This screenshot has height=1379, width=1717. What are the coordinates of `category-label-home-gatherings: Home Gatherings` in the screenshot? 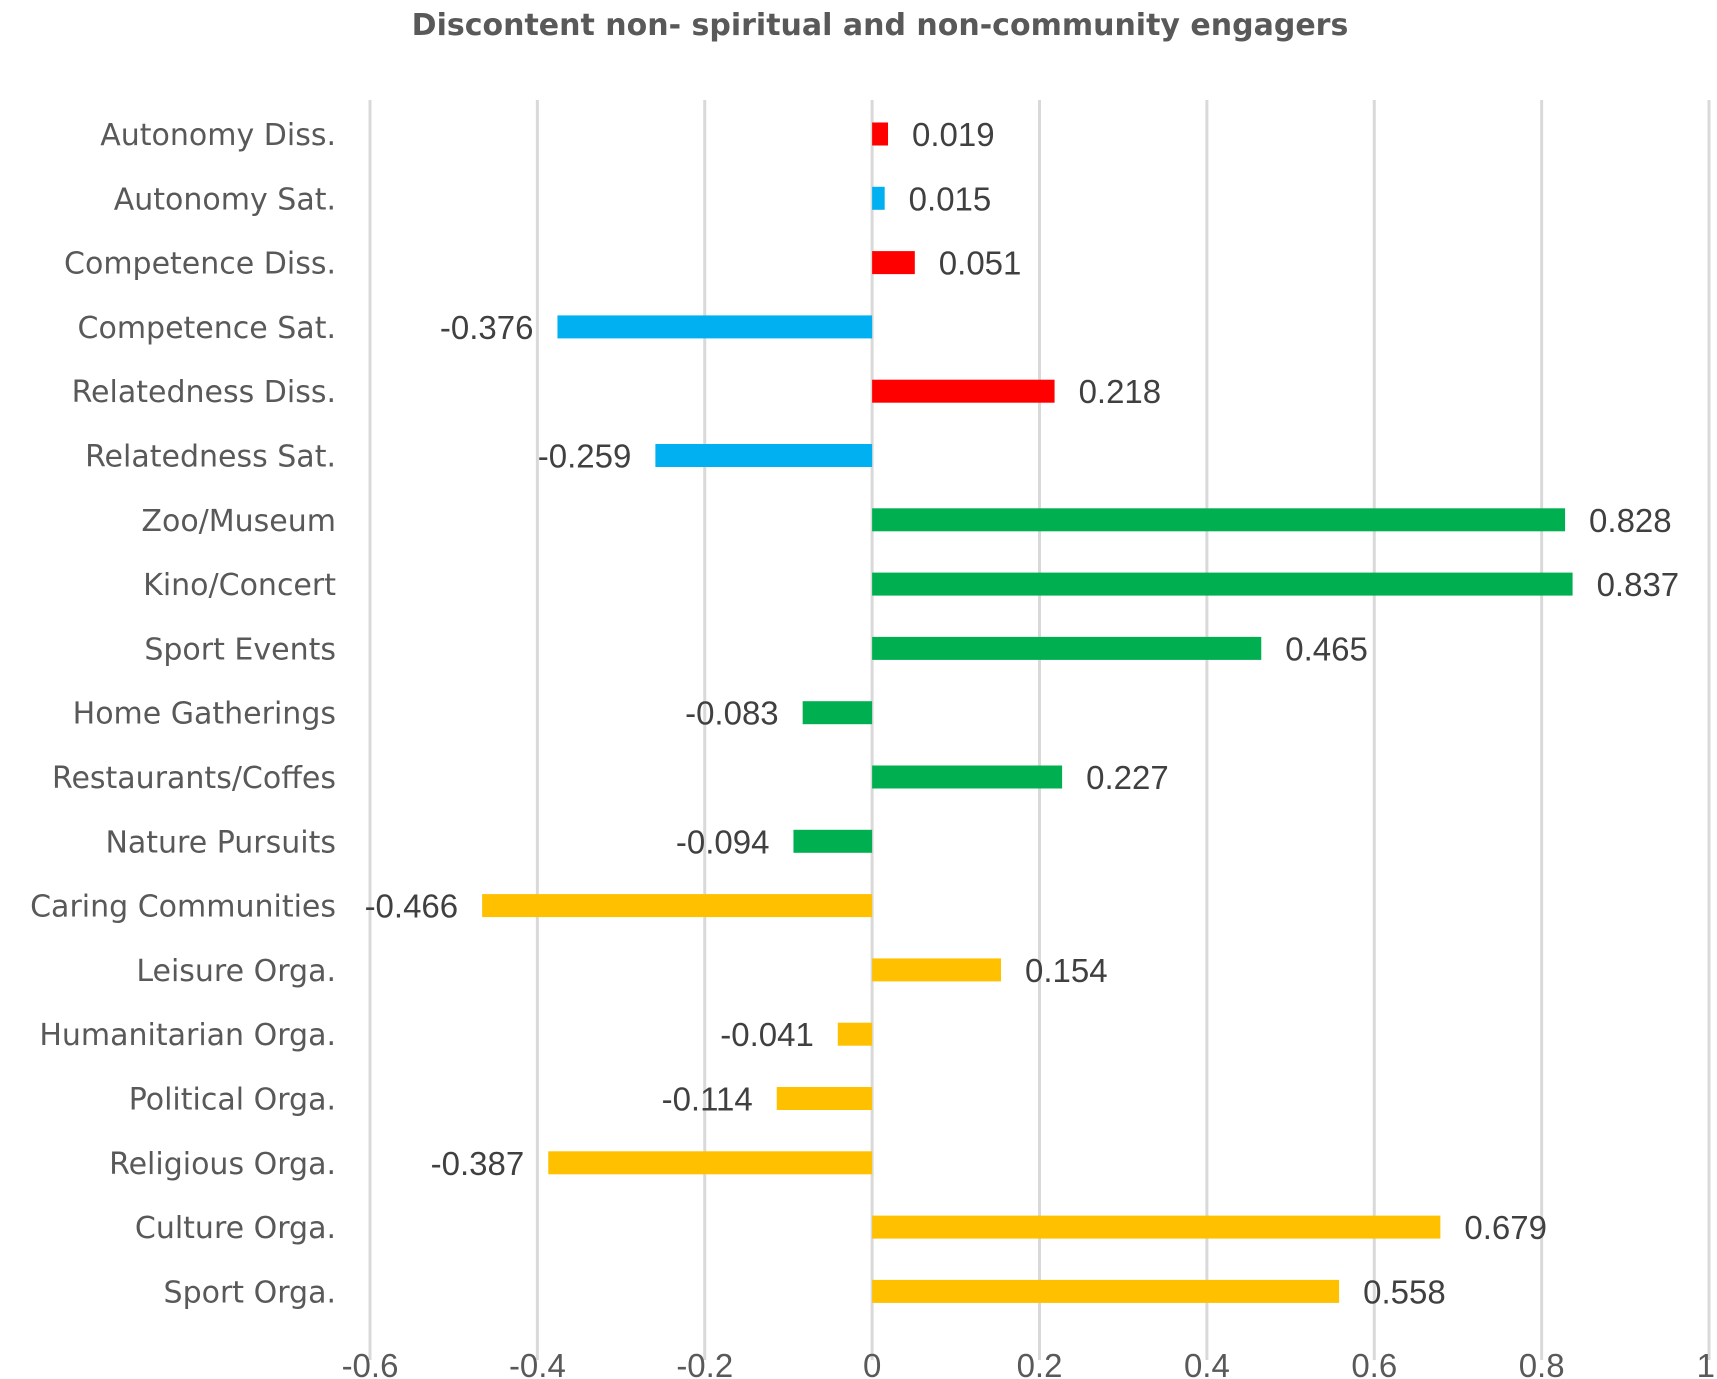 It's located at (204, 714).